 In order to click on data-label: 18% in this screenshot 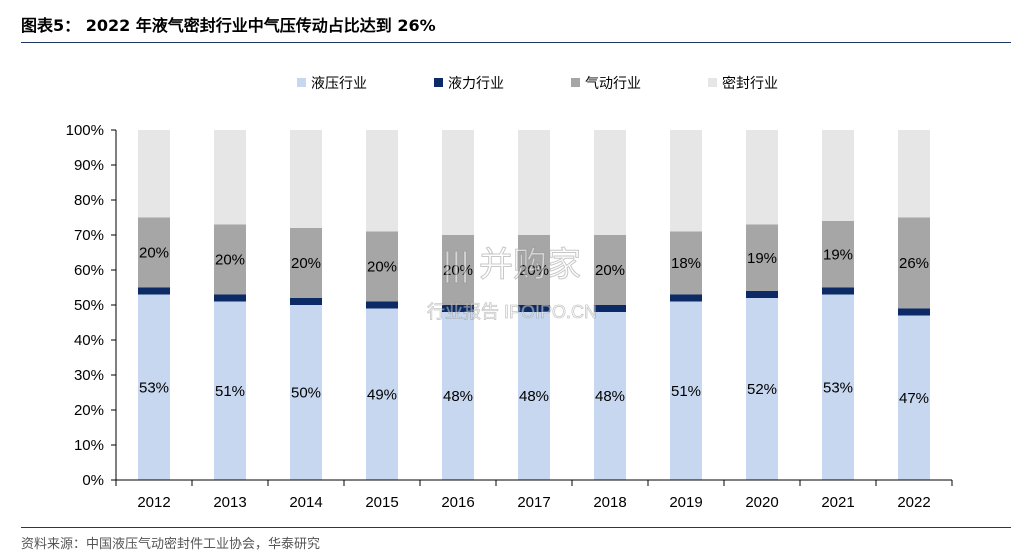, I will do `click(686, 263)`.